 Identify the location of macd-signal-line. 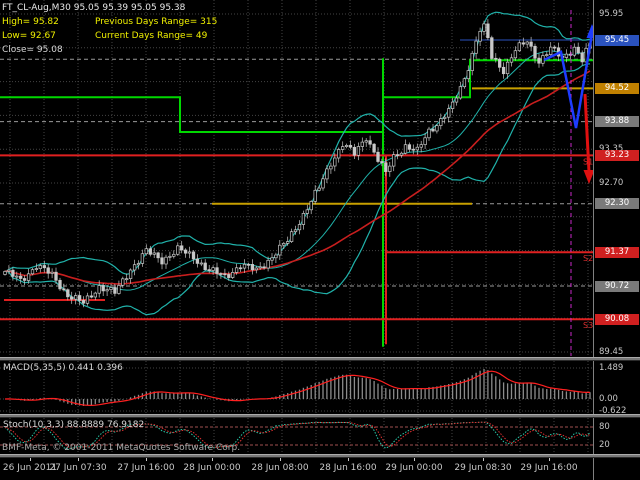
(297, 388).